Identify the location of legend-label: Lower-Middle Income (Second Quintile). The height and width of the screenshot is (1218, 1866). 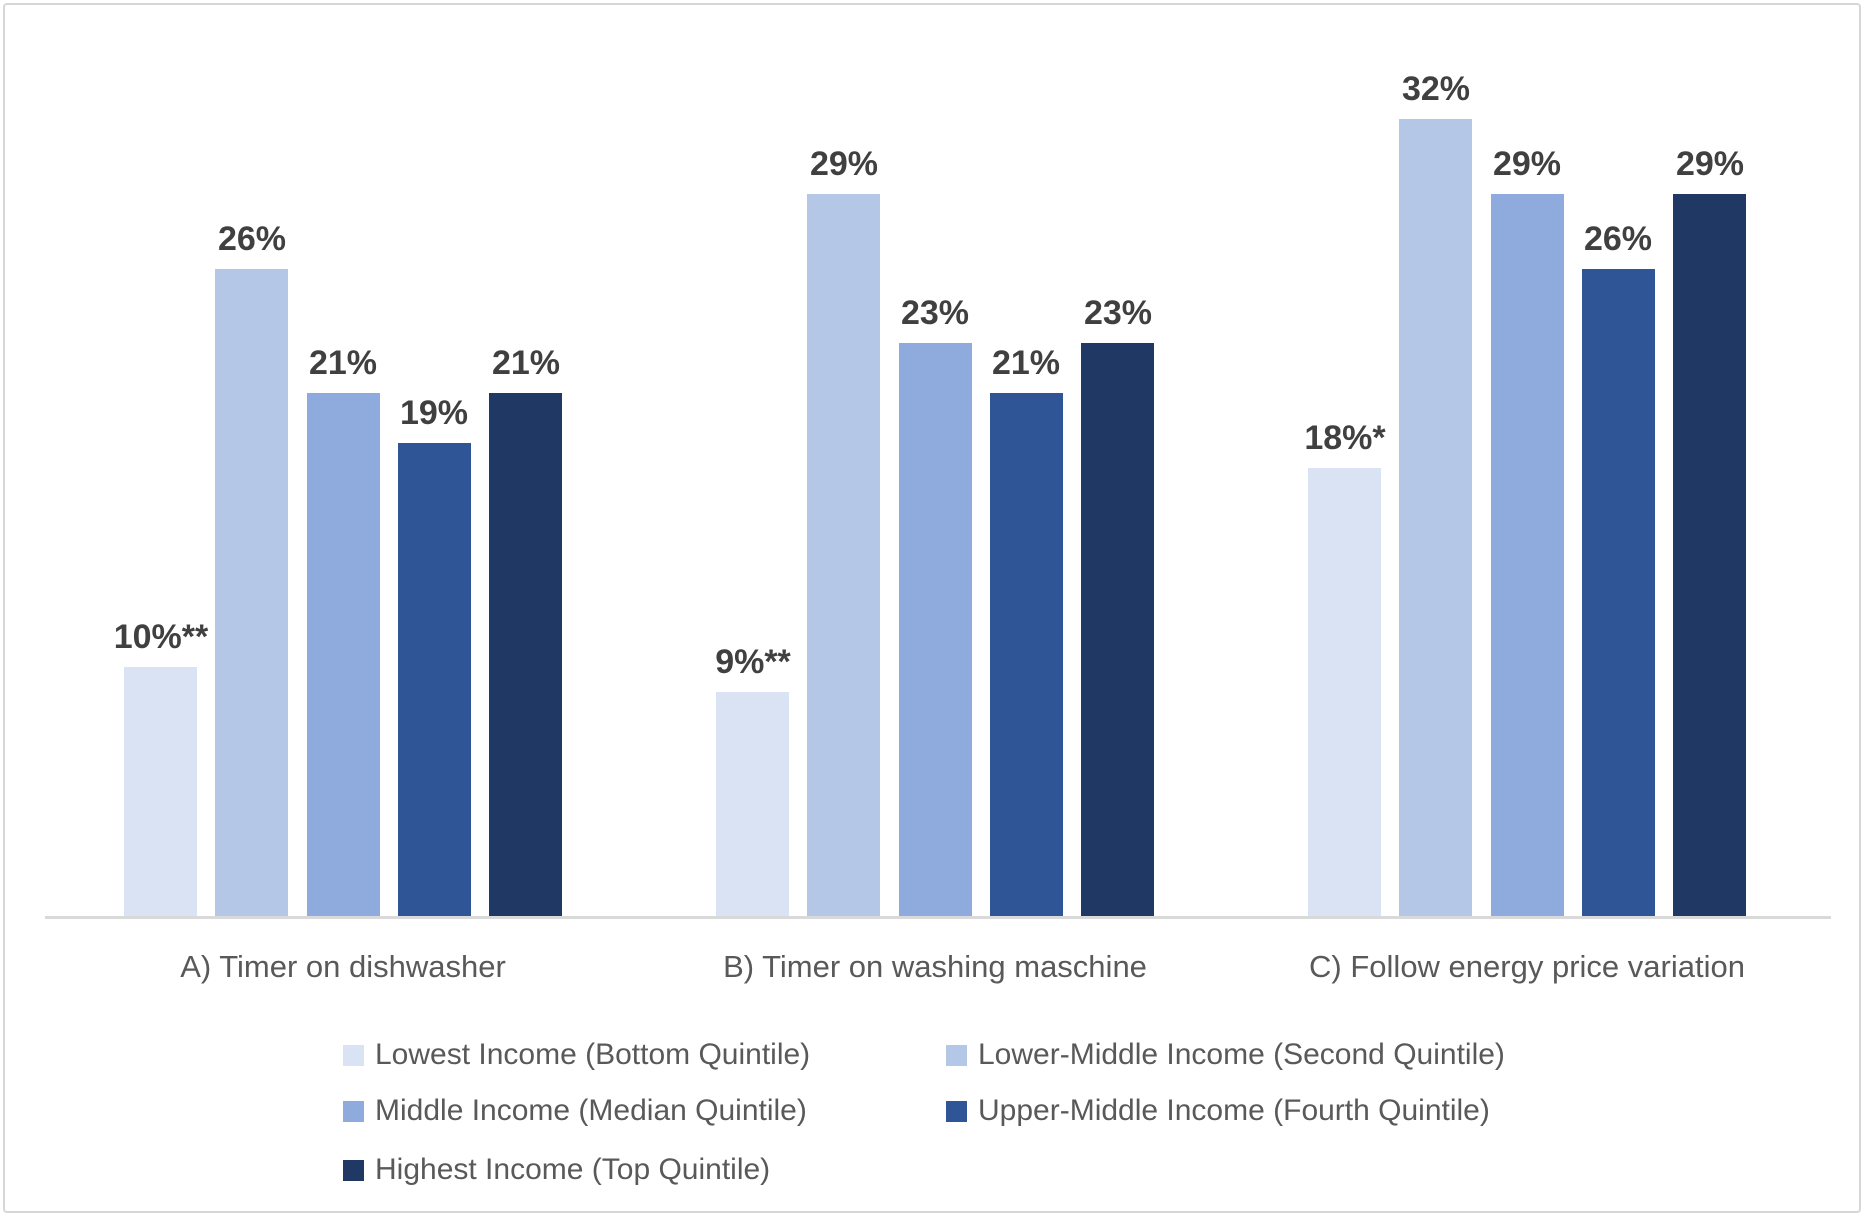
(1241, 1054).